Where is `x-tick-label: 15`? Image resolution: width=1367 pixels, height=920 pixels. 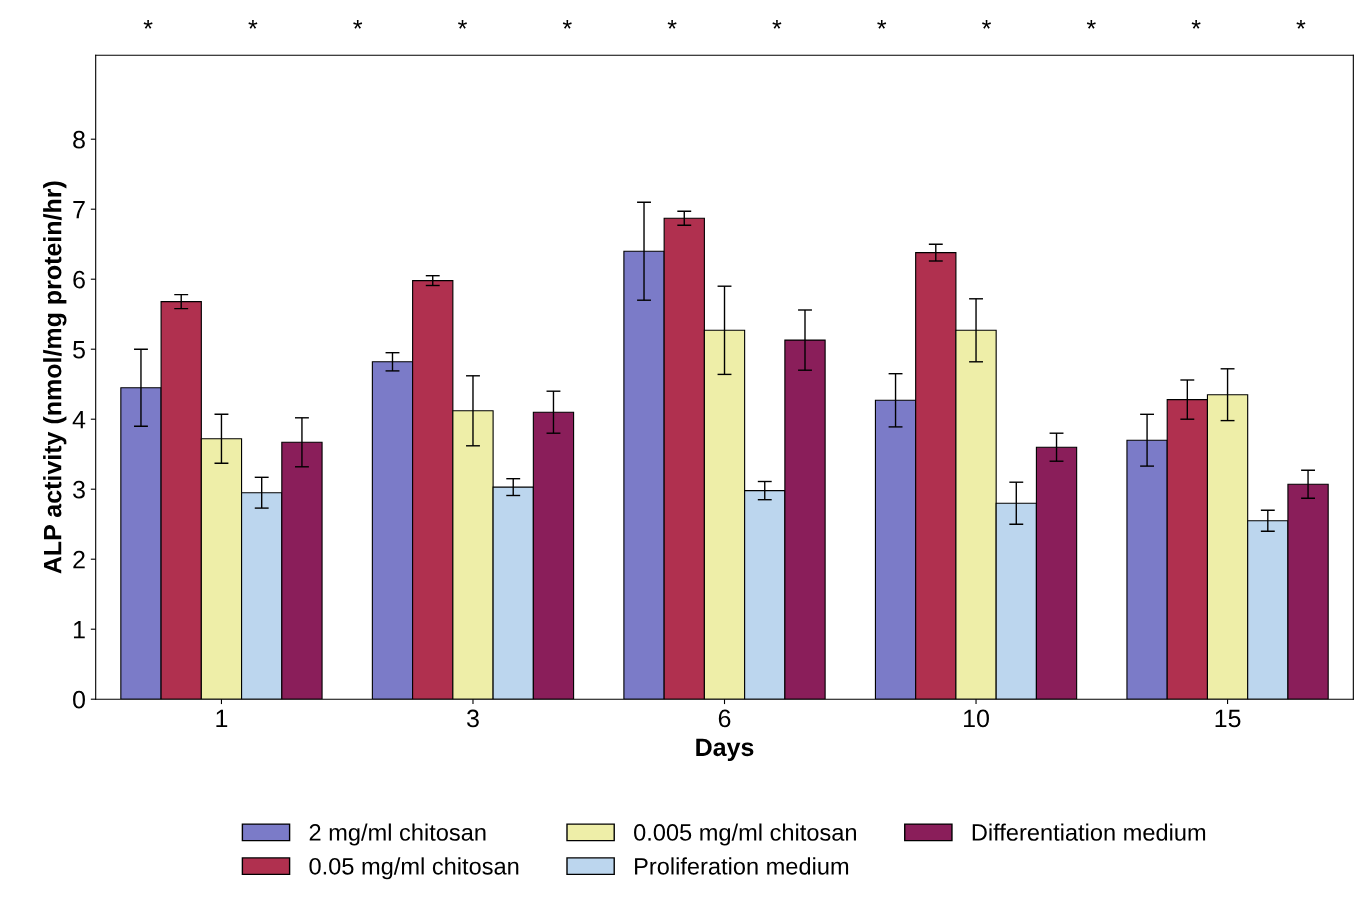
x-tick-label: 15 is located at coordinates (1228, 718).